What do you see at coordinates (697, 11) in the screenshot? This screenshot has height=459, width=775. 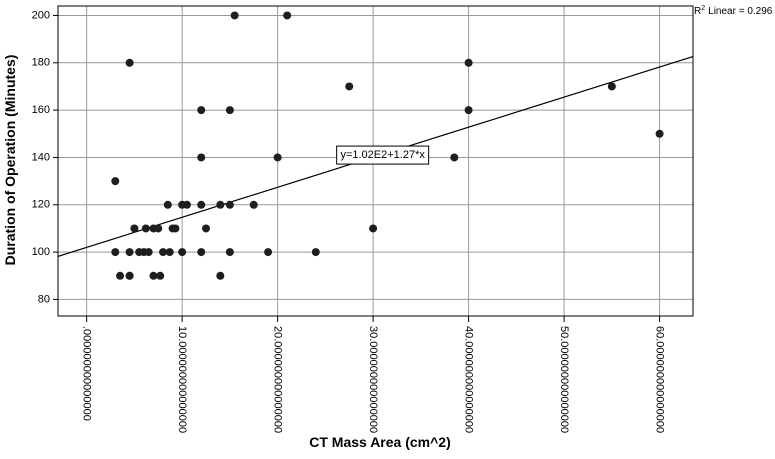 I see `r2-prefix: R` at bounding box center [697, 11].